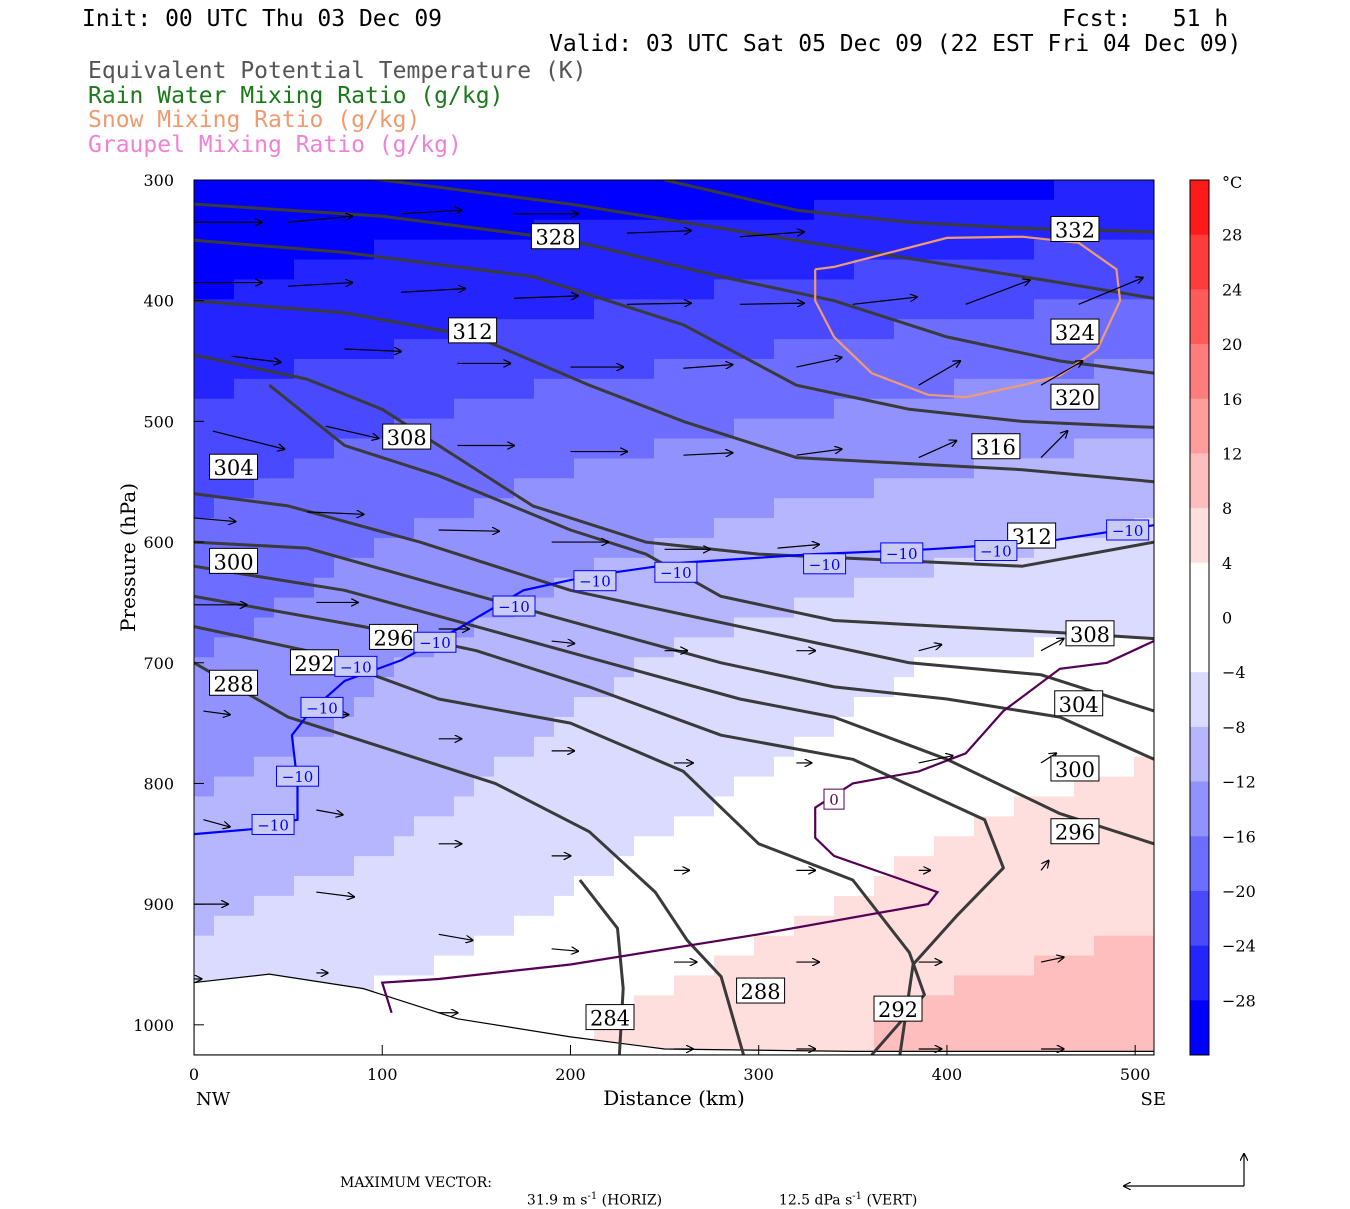  I want to click on x-axis-title: Distance (km), so click(674, 1098).